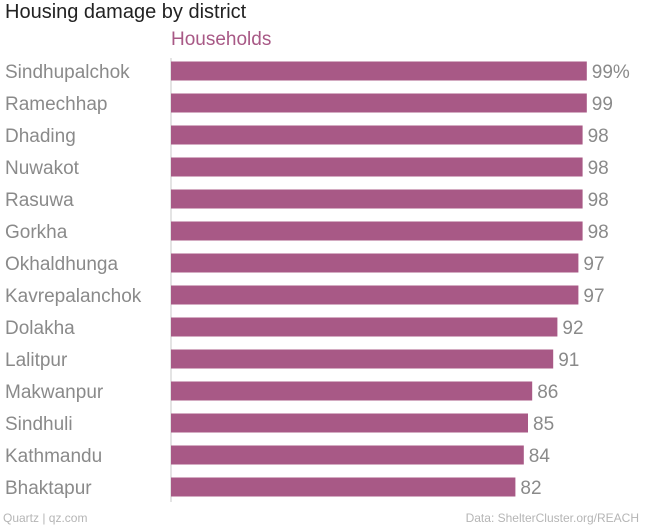 The image size is (645, 527). Describe the element at coordinates (602, 104) in the screenshot. I see `value-label: 99` at that location.